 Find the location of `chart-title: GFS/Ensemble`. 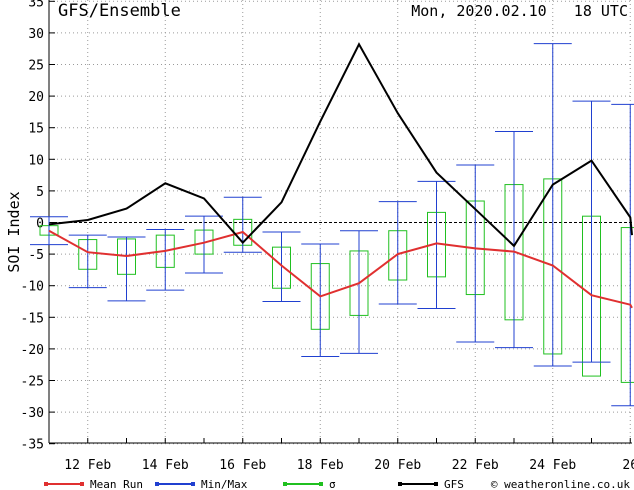

chart-title: GFS/Ensemble is located at coordinates (119, 11).